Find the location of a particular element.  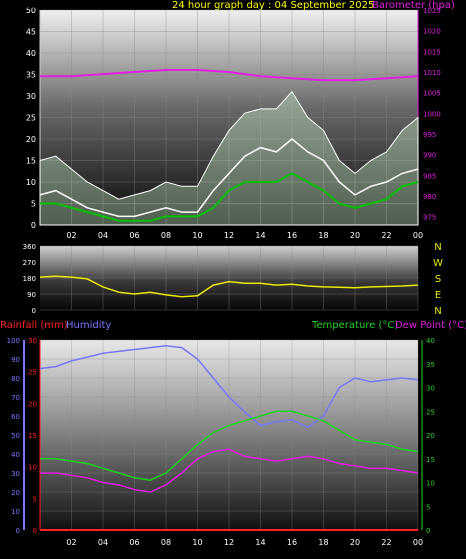

wind-x-tick-label: 04 is located at coordinates (103, 235).